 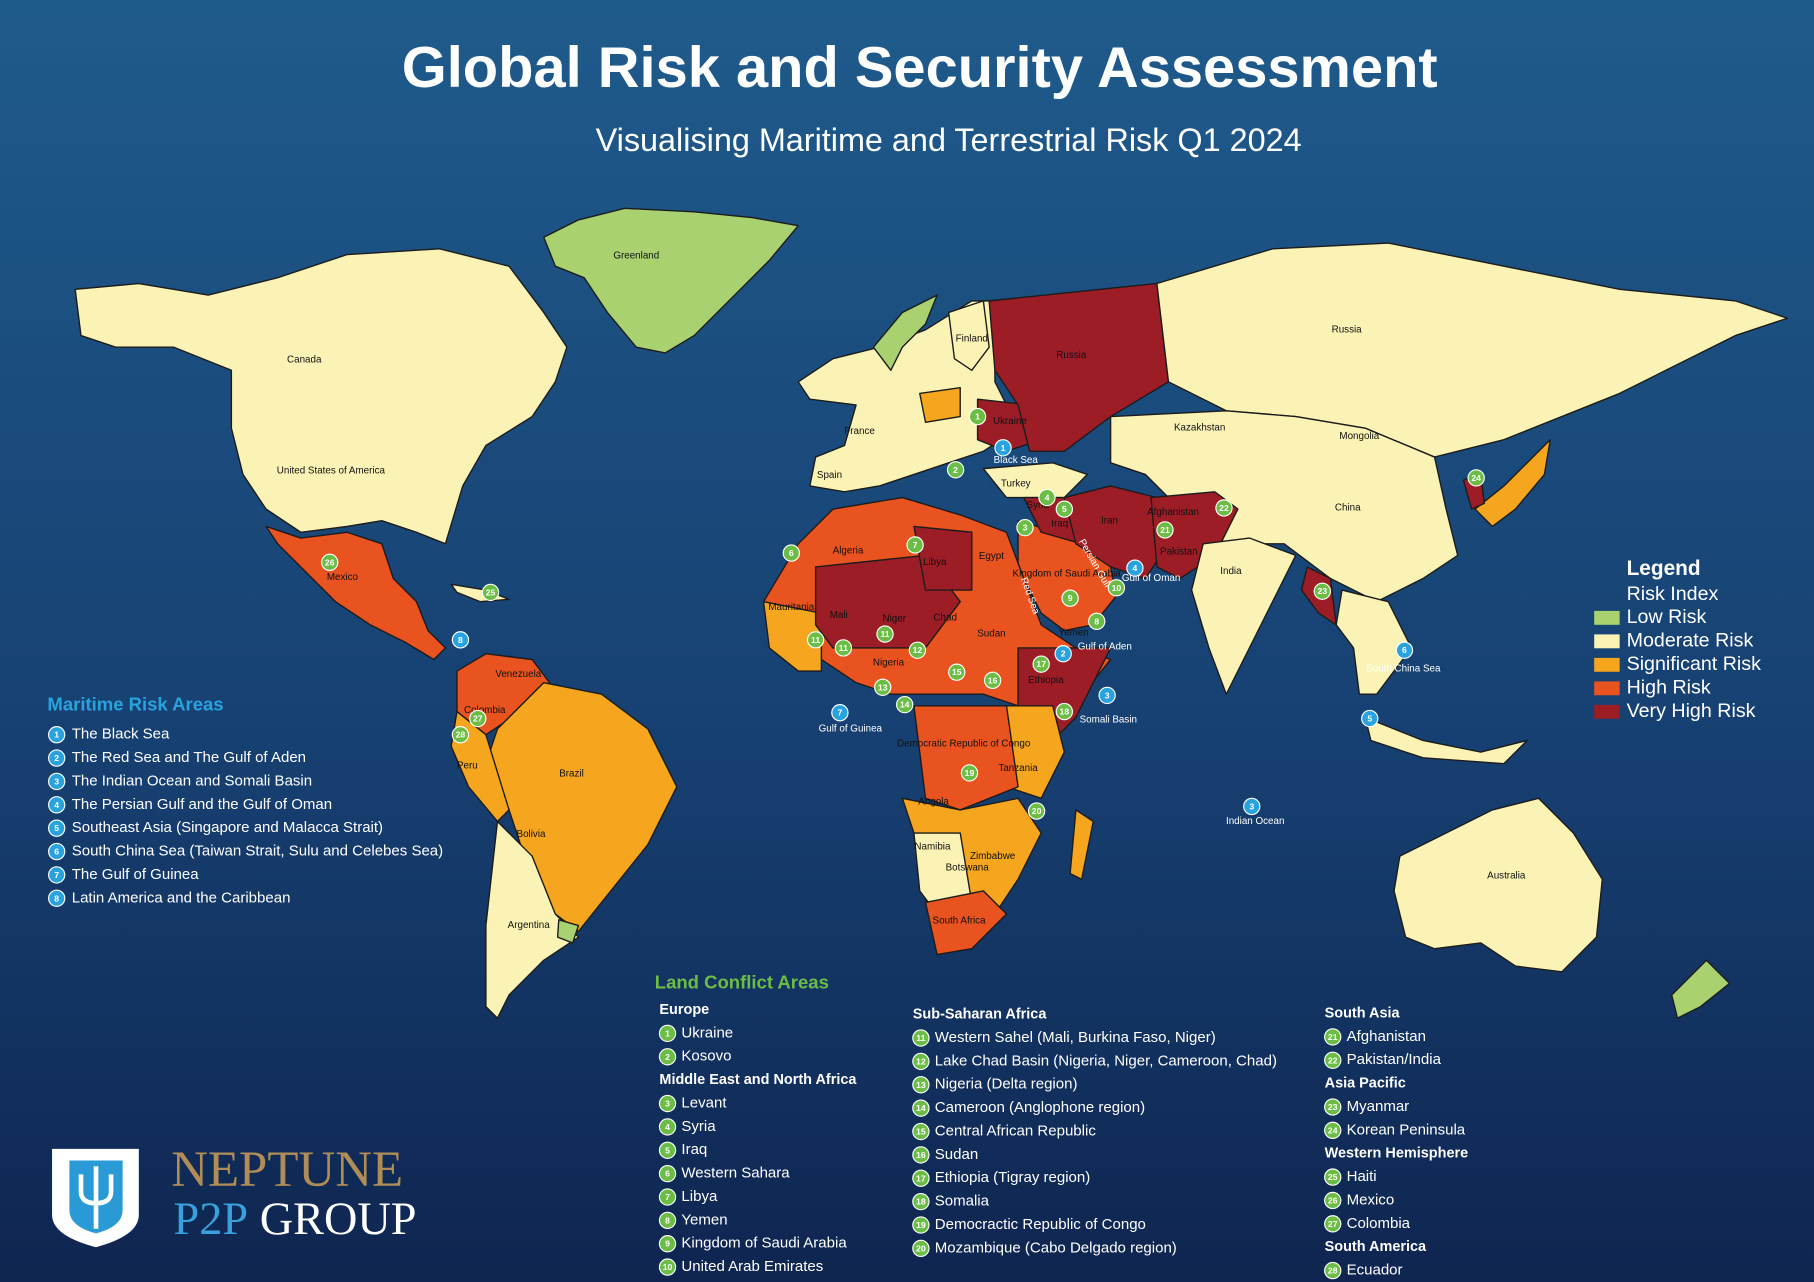 What do you see at coordinates (461, 735) in the screenshot?
I see `land-marker-number: 28` at bounding box center [461, 735].